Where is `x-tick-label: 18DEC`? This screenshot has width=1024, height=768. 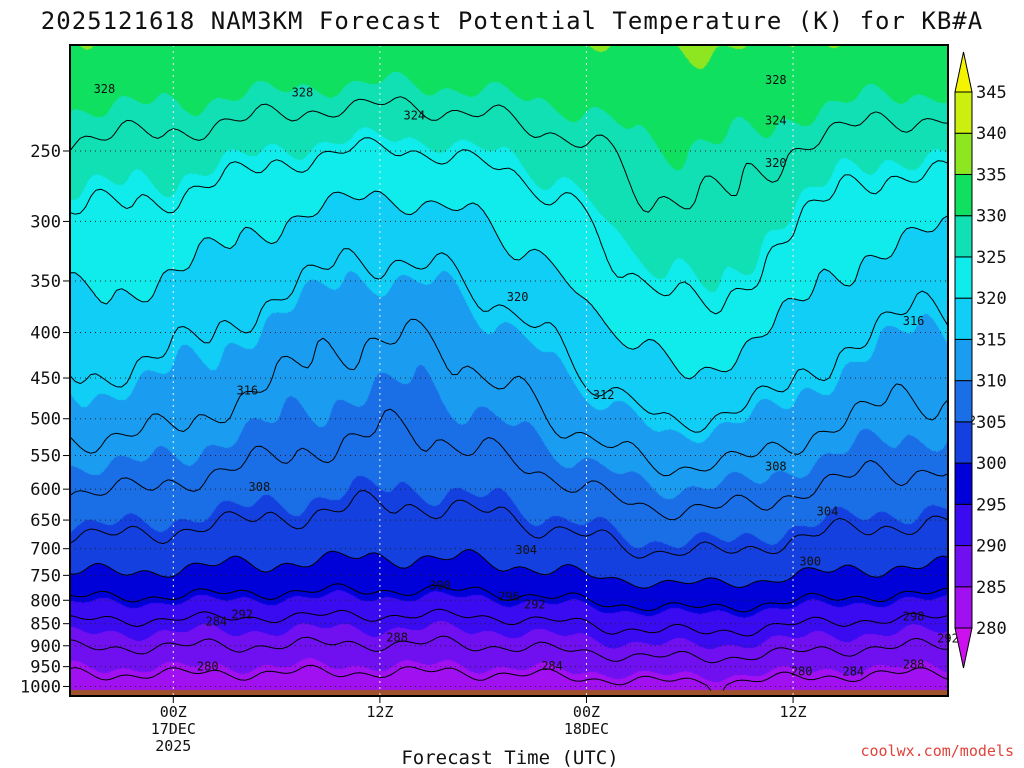 x-tick-label: 18DEC is located at coordinates (586, 729).